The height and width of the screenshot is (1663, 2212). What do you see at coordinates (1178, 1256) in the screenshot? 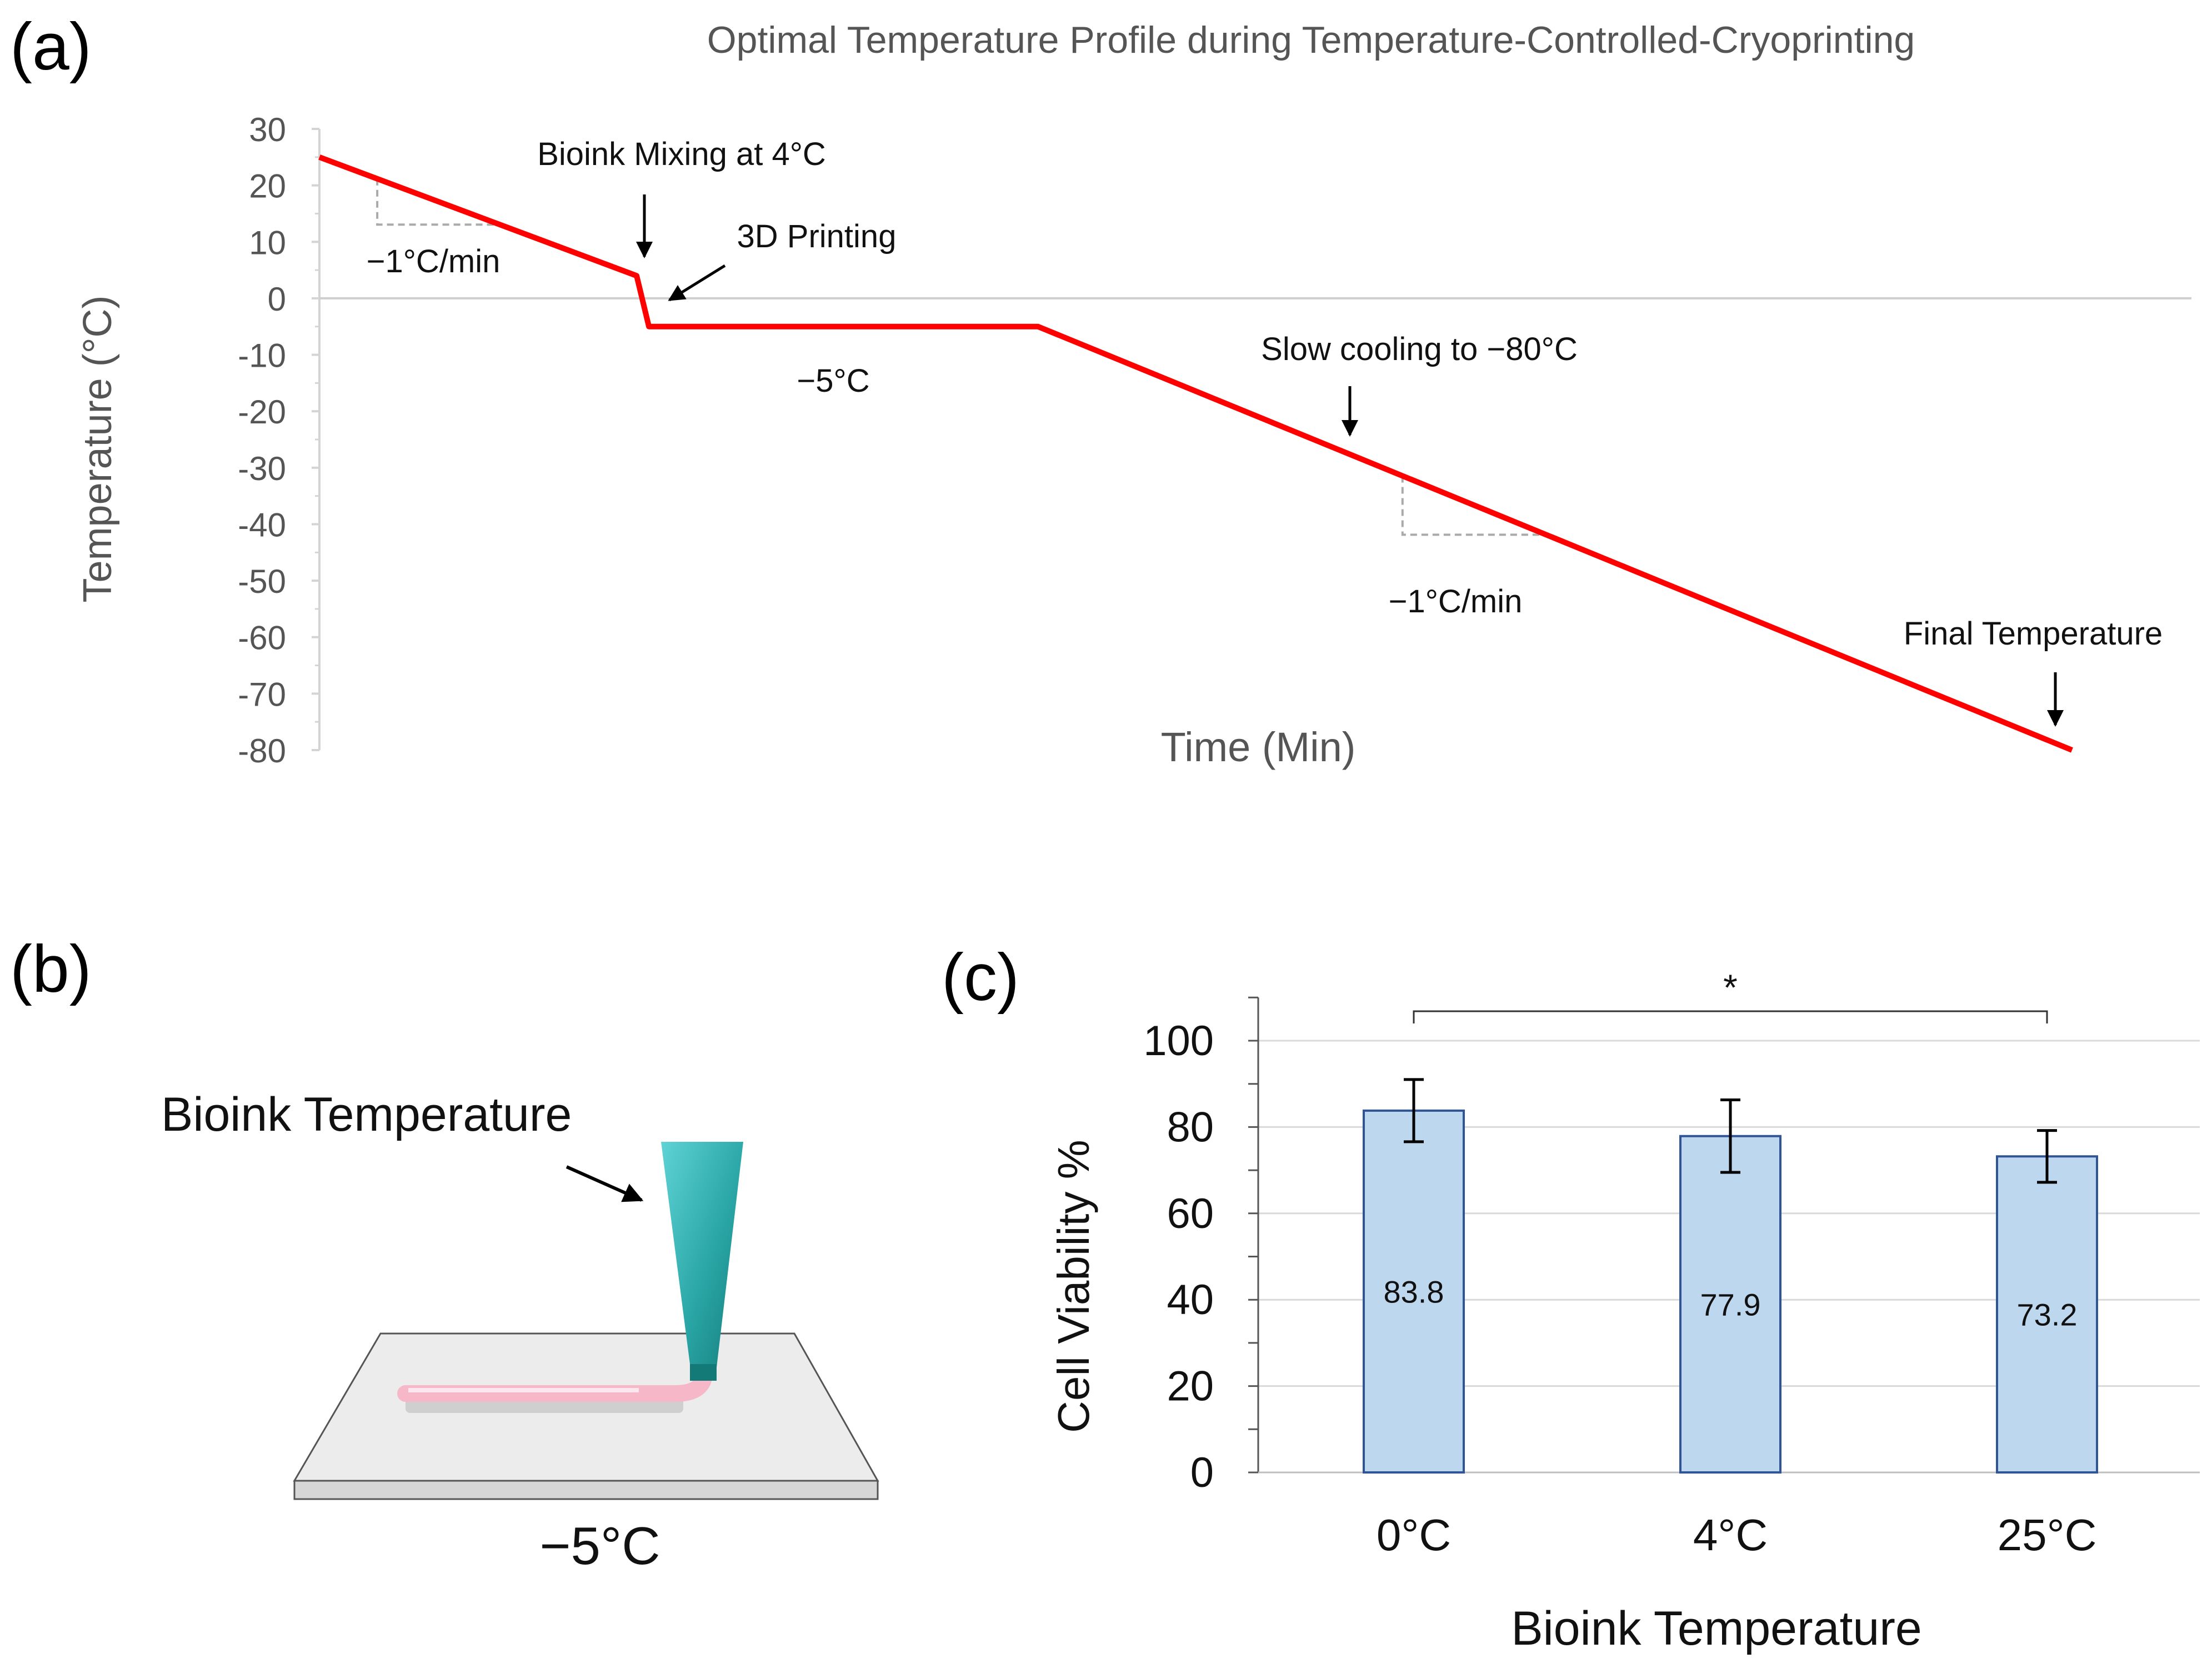
I see `y-tick-labels: 0 20 40 60 80 100` at bounding box center [1178, 1256].